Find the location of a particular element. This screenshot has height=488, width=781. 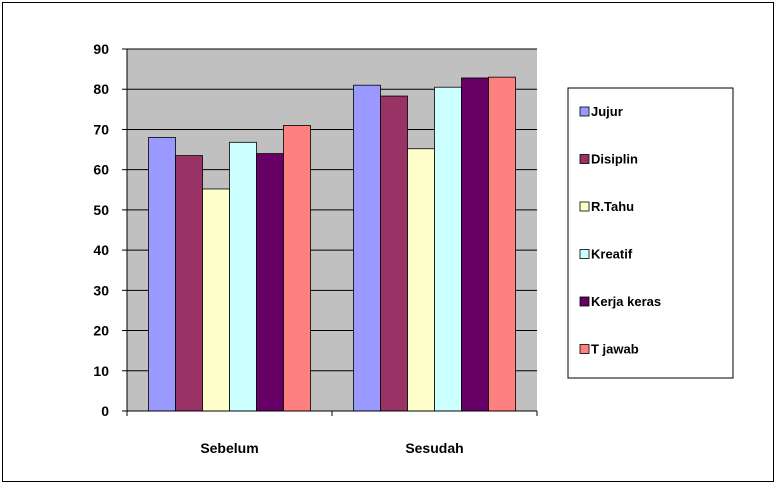

legend-swatch-kreatif is located at coordinates (584, 254).